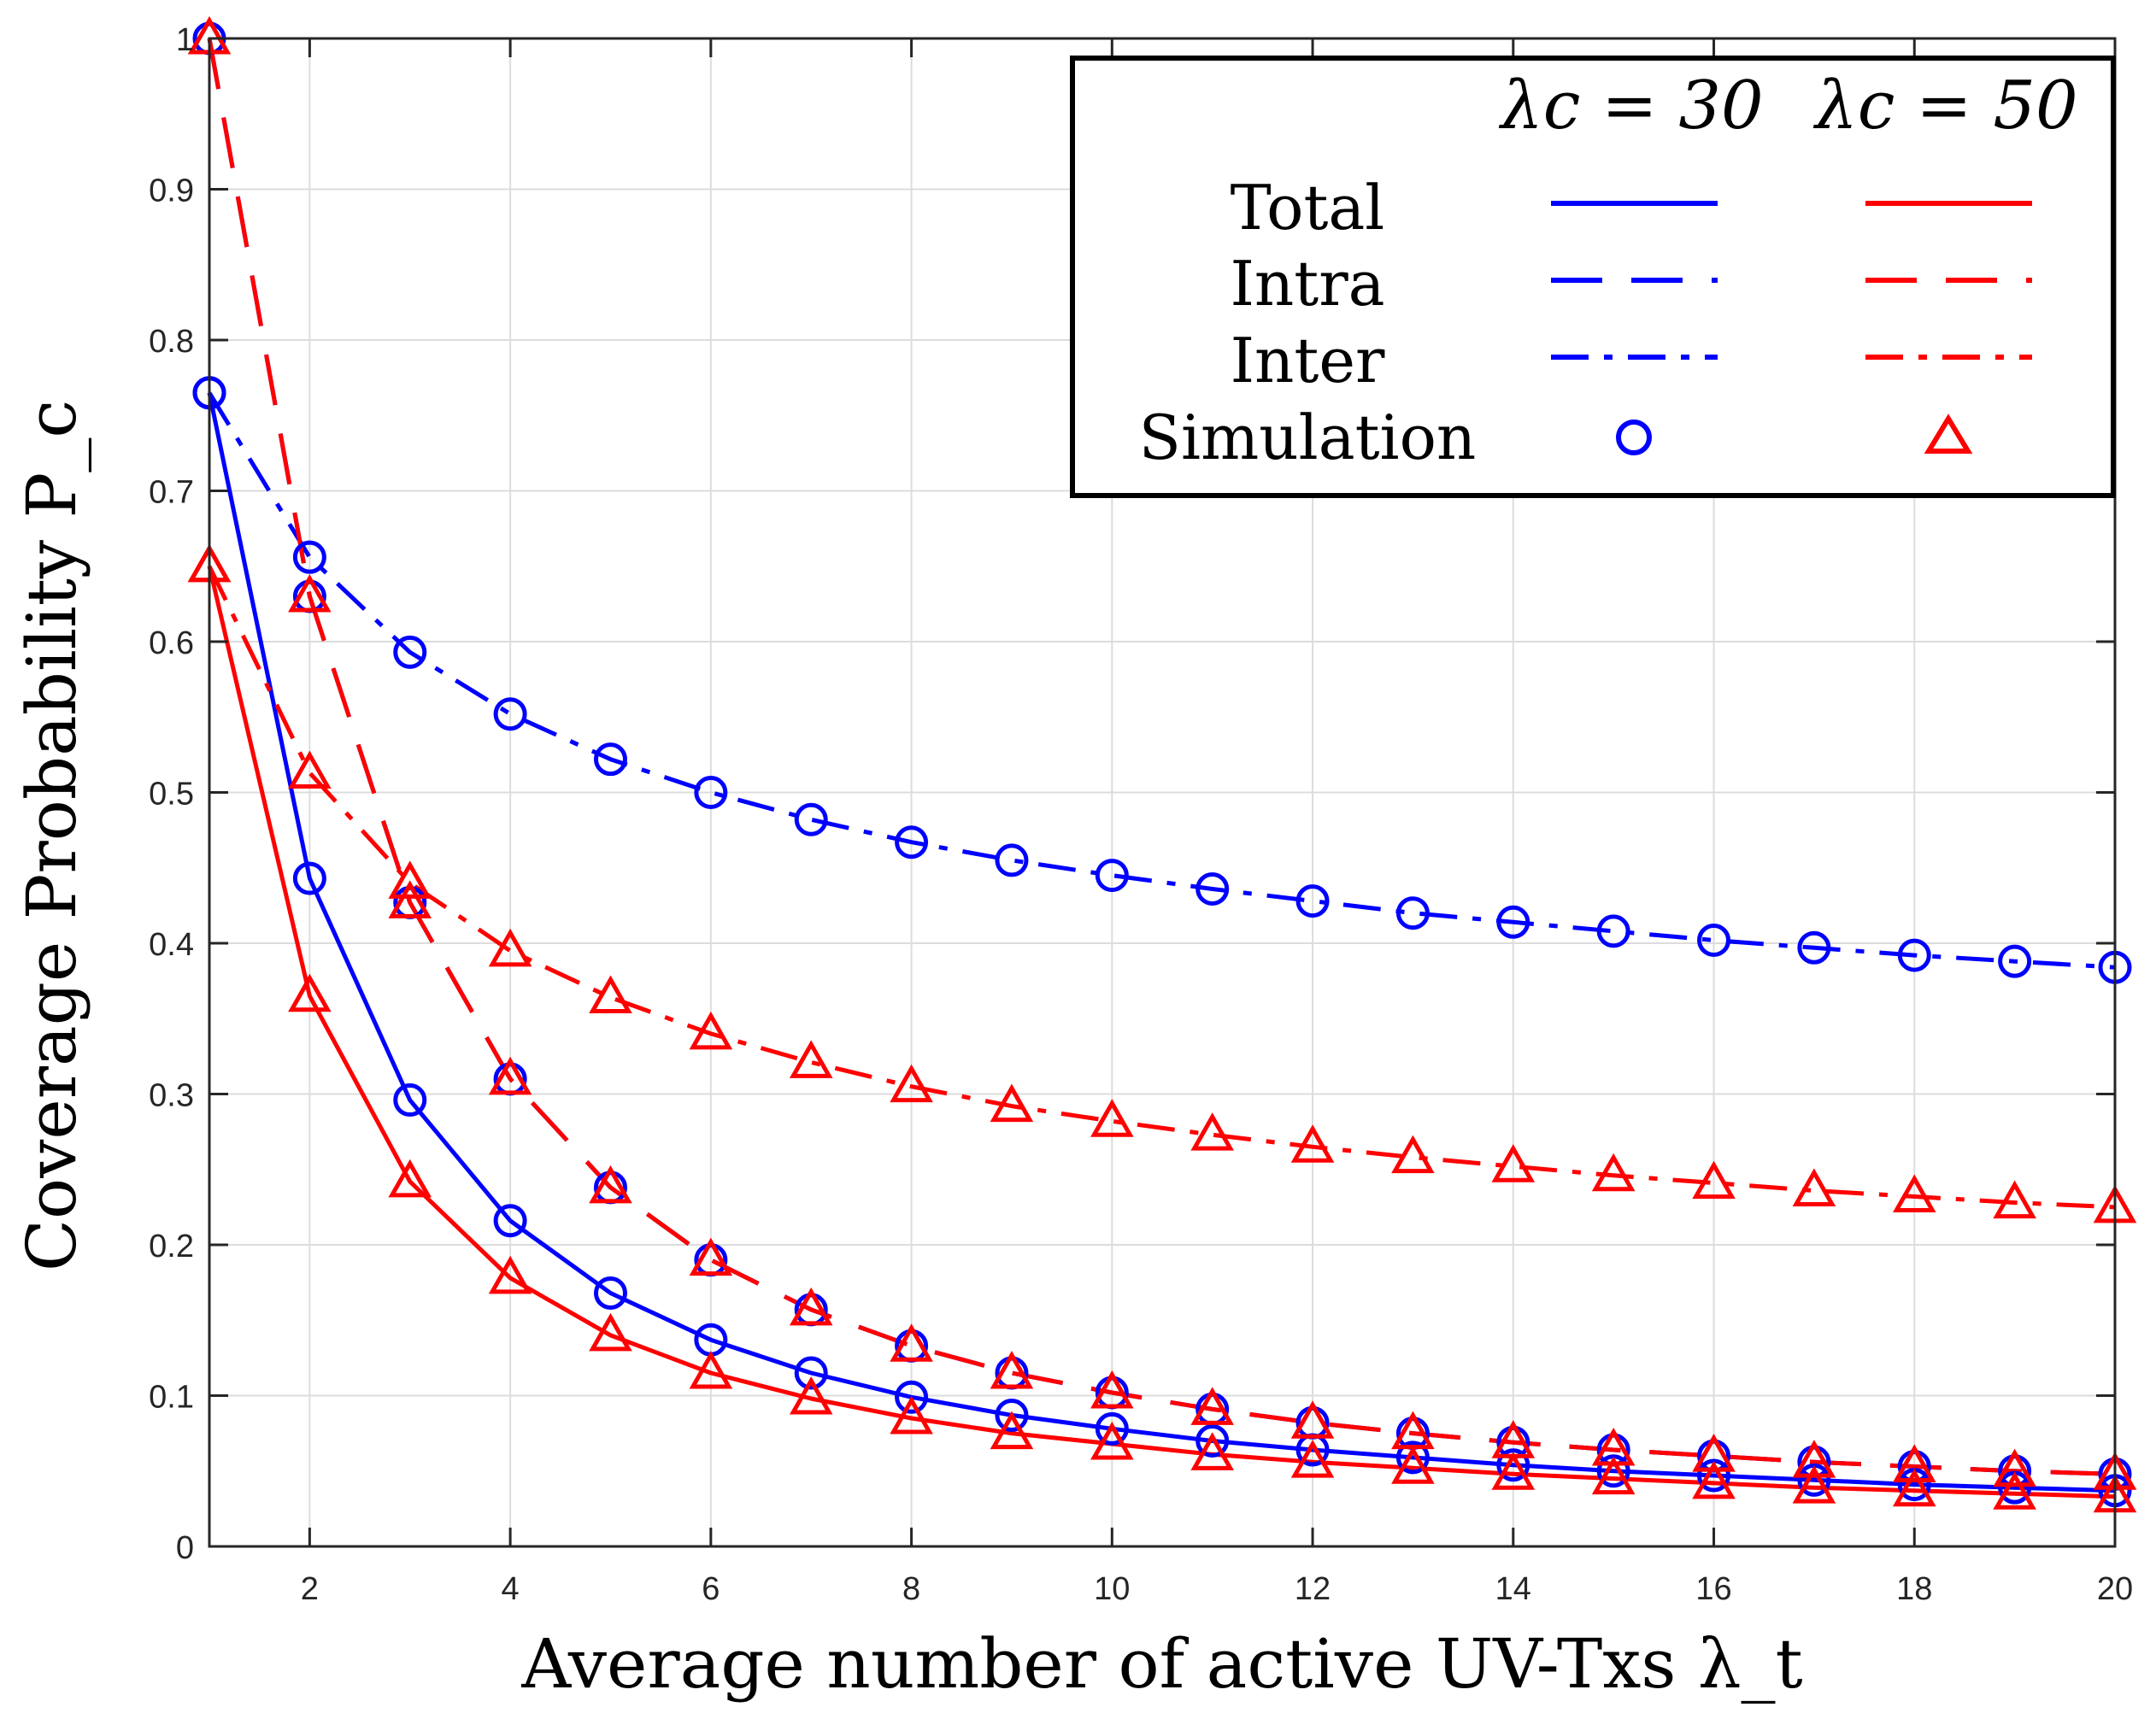  What do you see at coordinates (1814, 947) in the screenshot?
I see `sim-circle-s2-p16` at bounding box center [1814, 947].